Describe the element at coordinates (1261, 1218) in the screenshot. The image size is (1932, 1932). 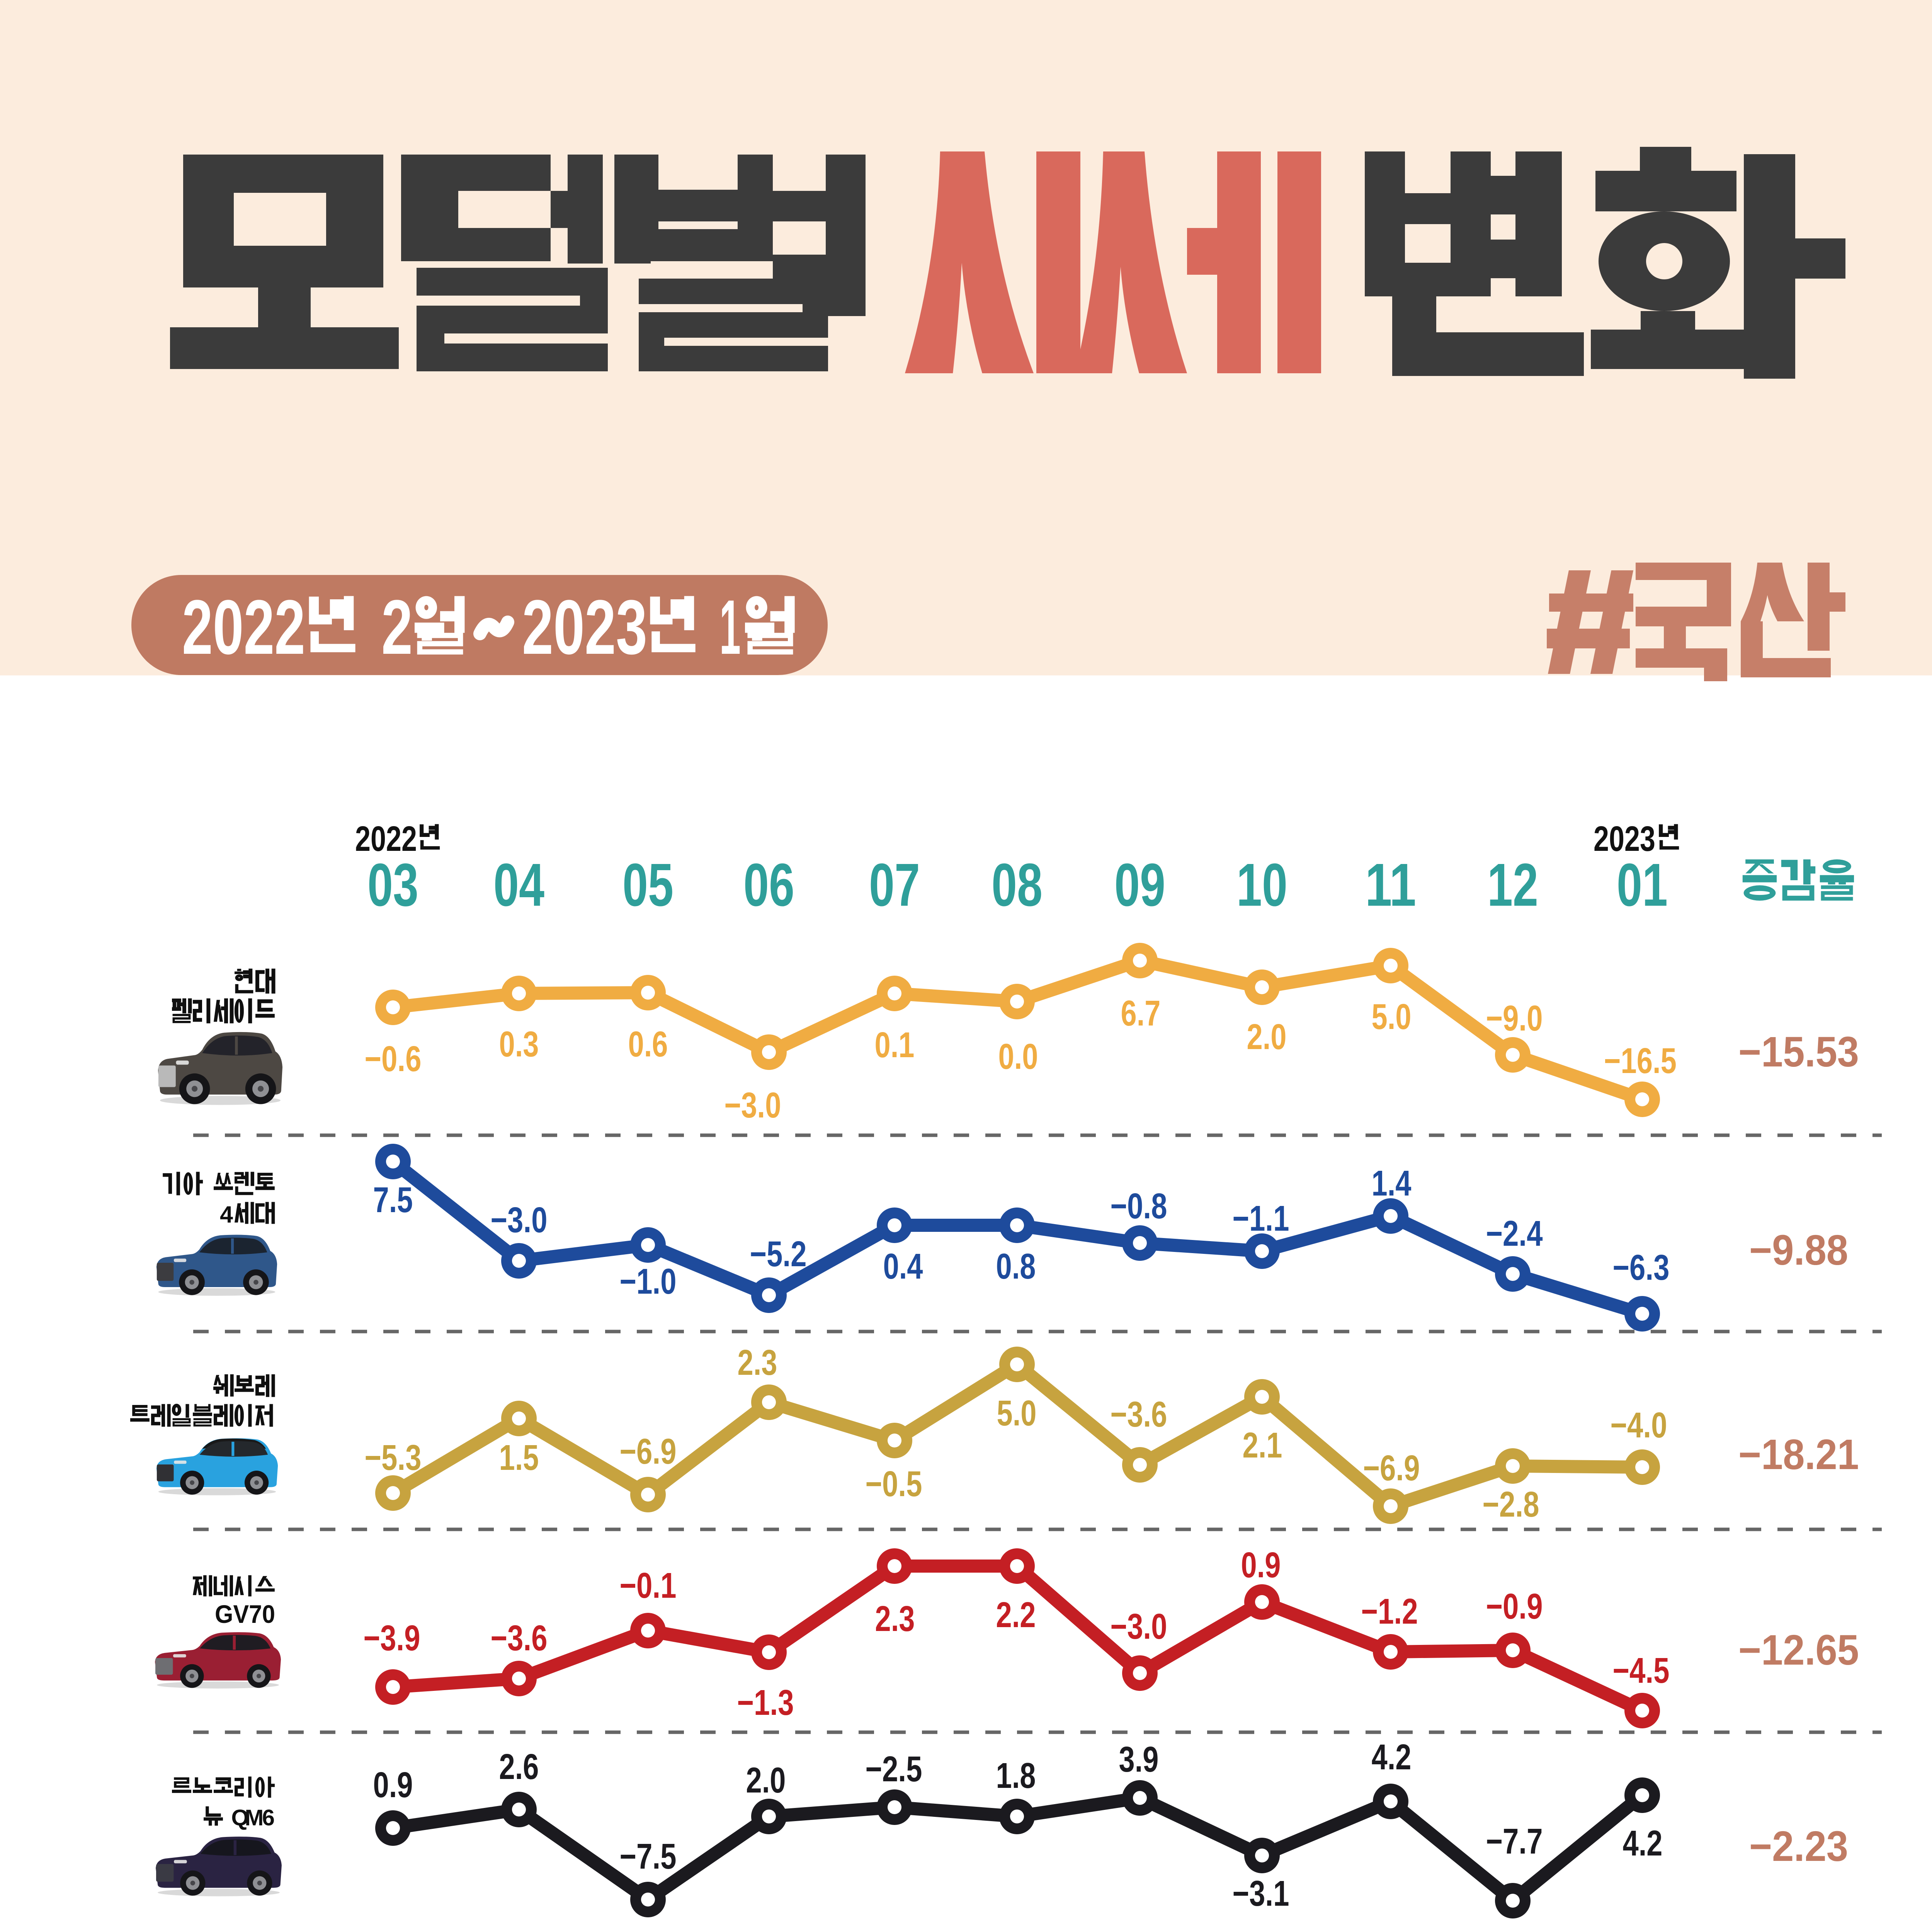
I see `svg-text: −1.1` at that location.